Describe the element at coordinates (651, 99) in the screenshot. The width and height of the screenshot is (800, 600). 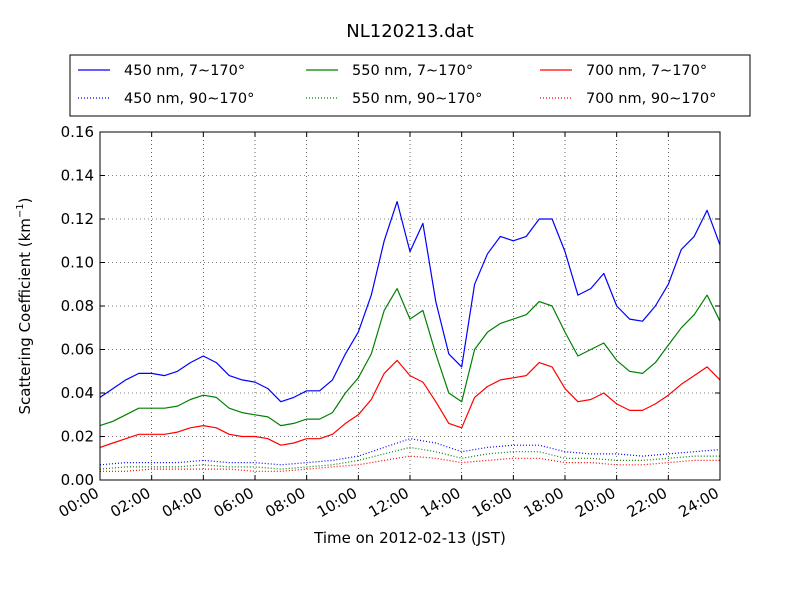
I see `legend-label: 700 nm, 90∼170°` at that location.